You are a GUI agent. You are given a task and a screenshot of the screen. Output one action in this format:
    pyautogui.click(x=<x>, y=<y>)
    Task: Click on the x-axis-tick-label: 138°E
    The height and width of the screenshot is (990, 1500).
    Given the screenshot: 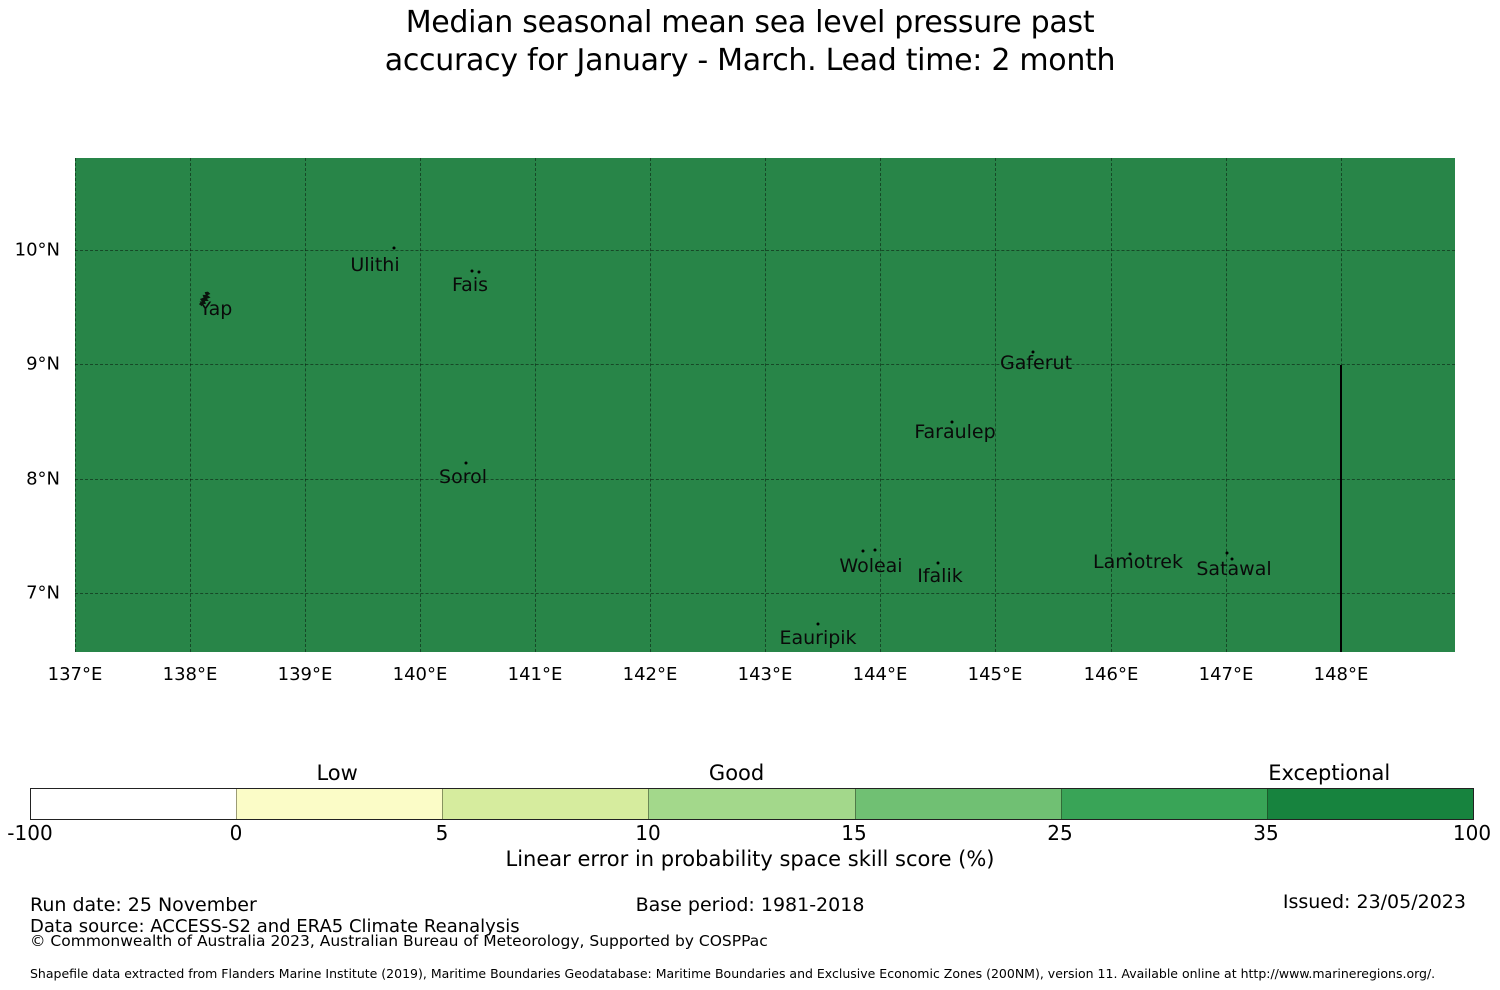 What is the action you would take?
    pyautogui.click(x=190, y=674)
    